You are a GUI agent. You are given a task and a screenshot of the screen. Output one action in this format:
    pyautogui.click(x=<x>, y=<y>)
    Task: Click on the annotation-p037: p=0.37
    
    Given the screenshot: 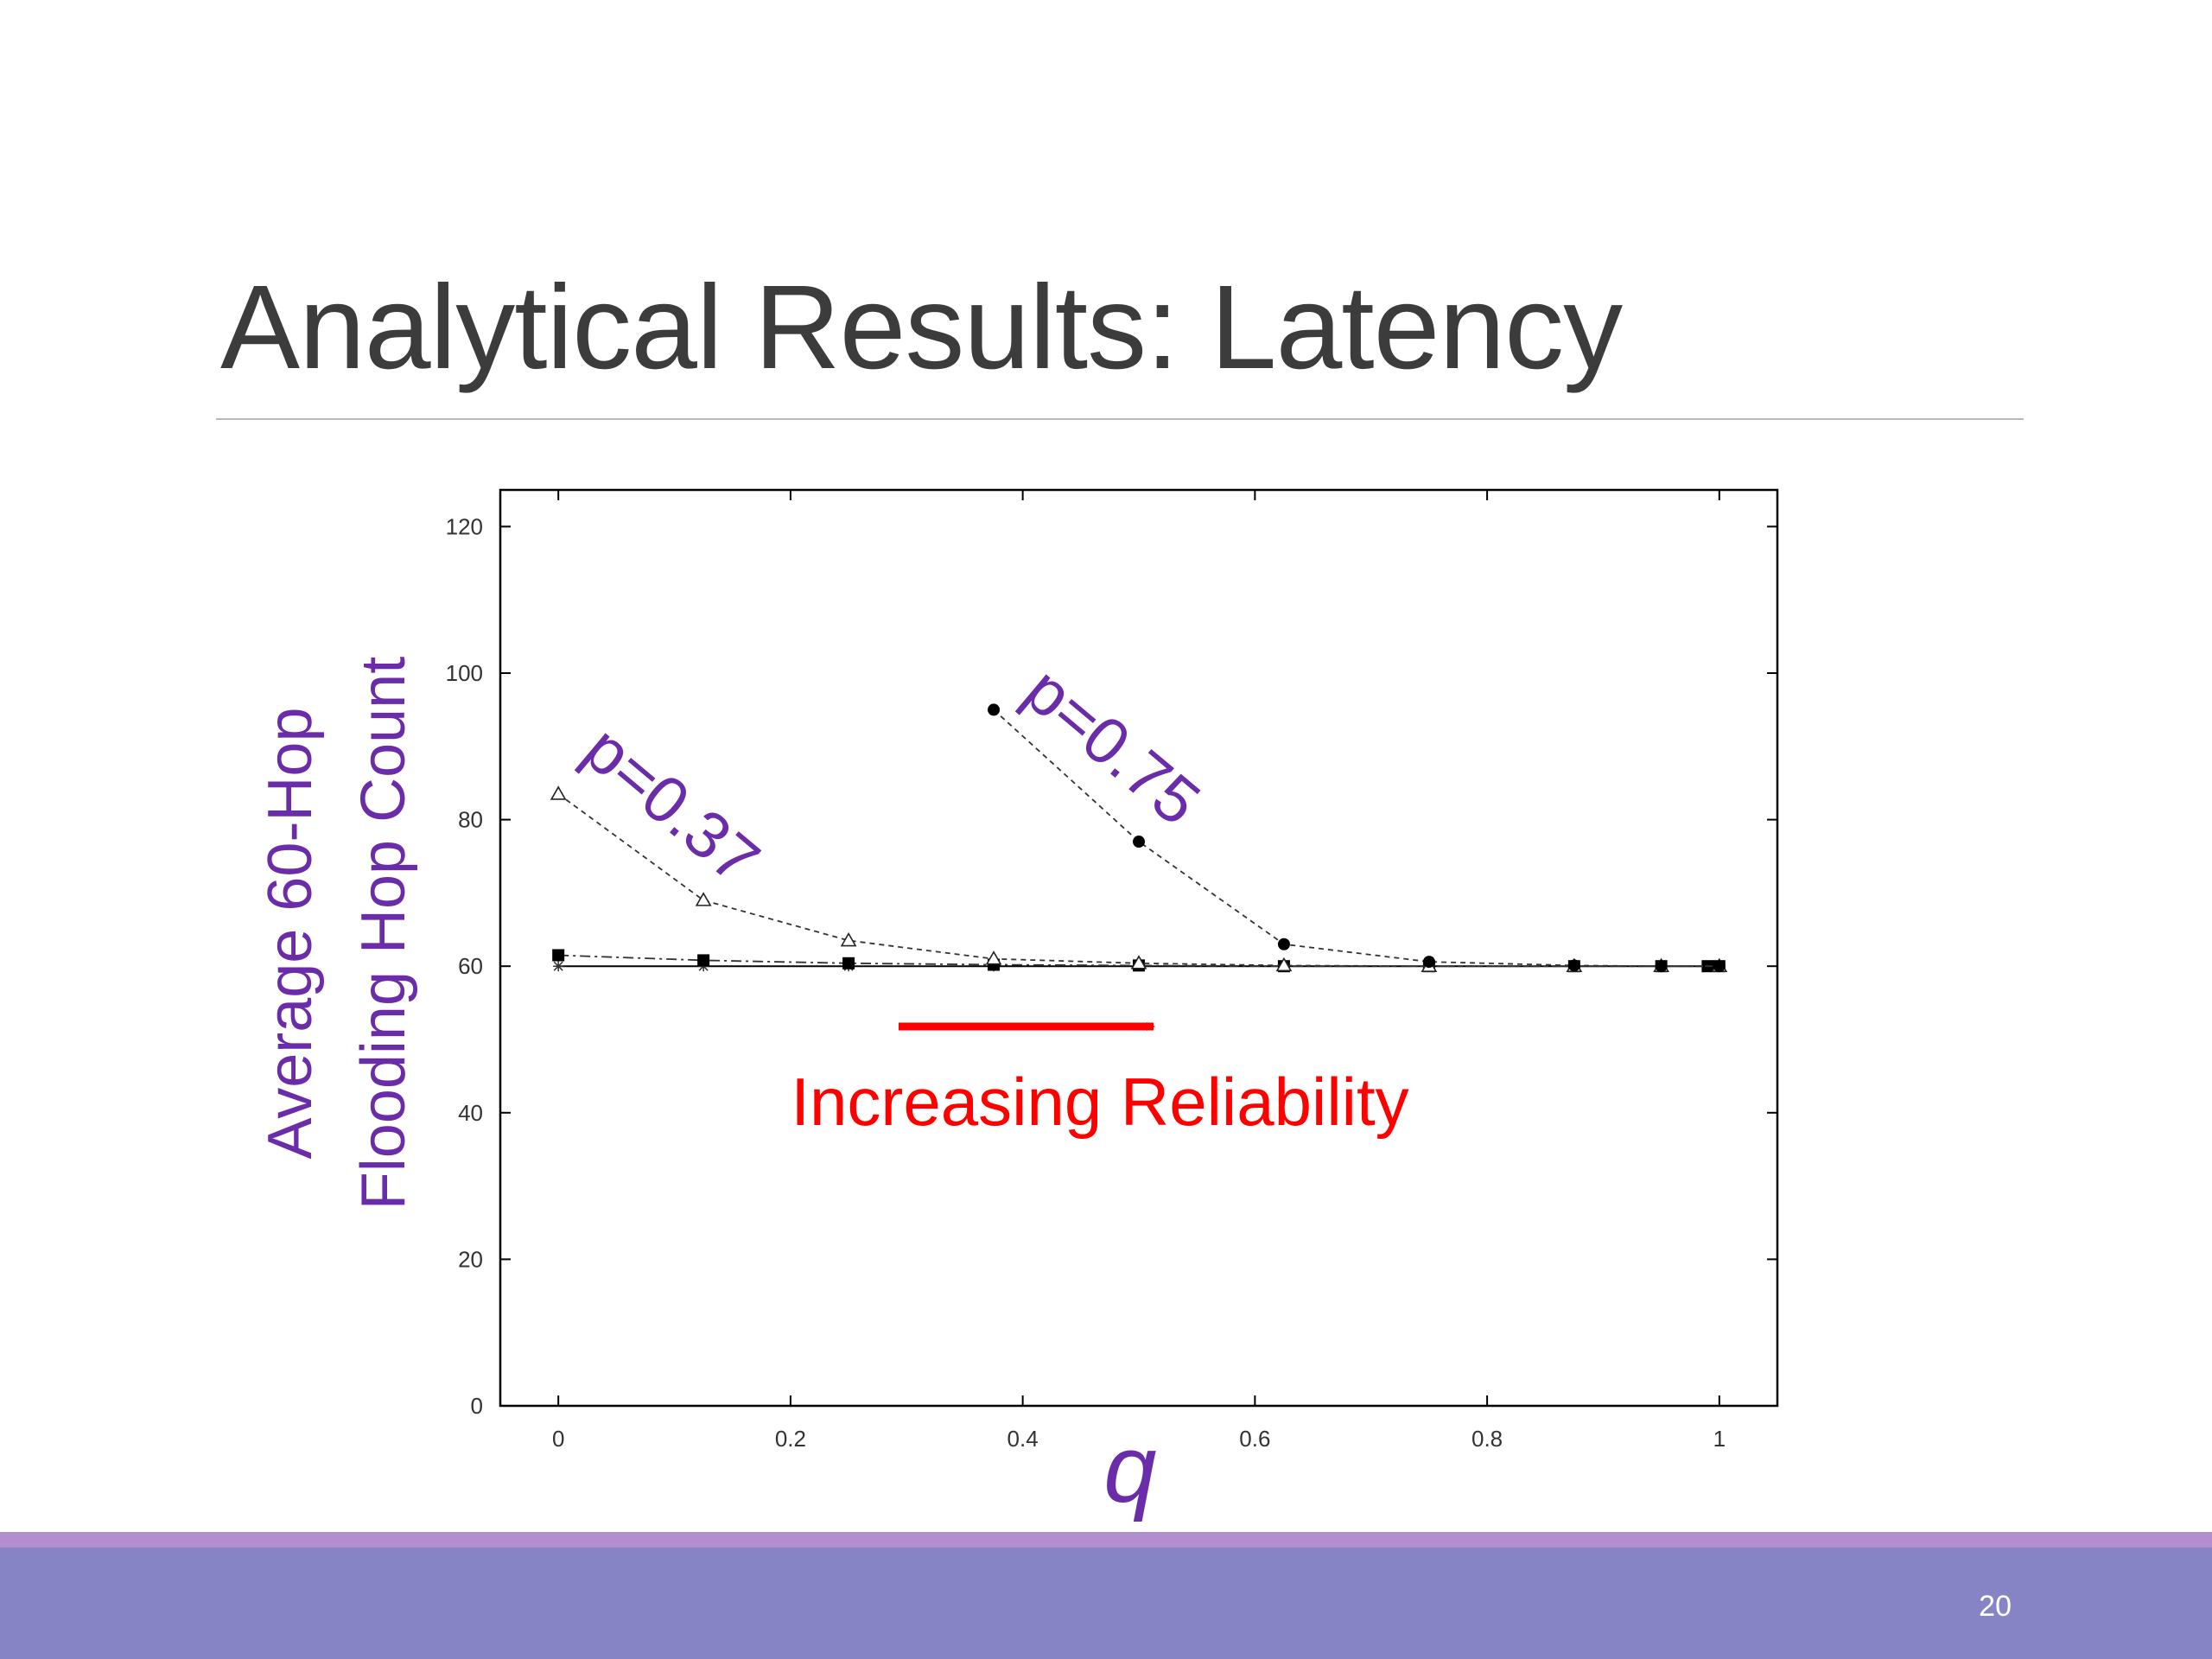 What is the action you would take?
    pyautogui.click(x=671, y=805)
    